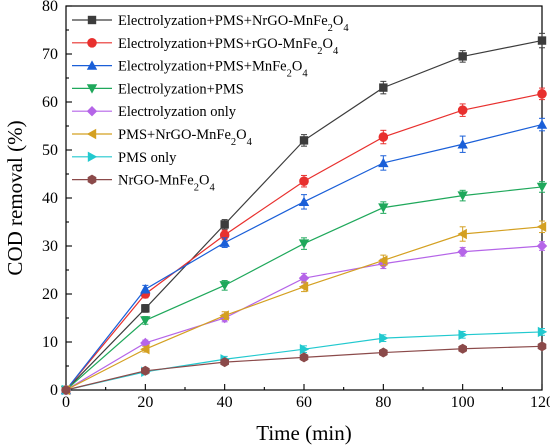 This screenshot has width=550, height=447. I want to click on x-tick-label: 80, so click(383, 402).